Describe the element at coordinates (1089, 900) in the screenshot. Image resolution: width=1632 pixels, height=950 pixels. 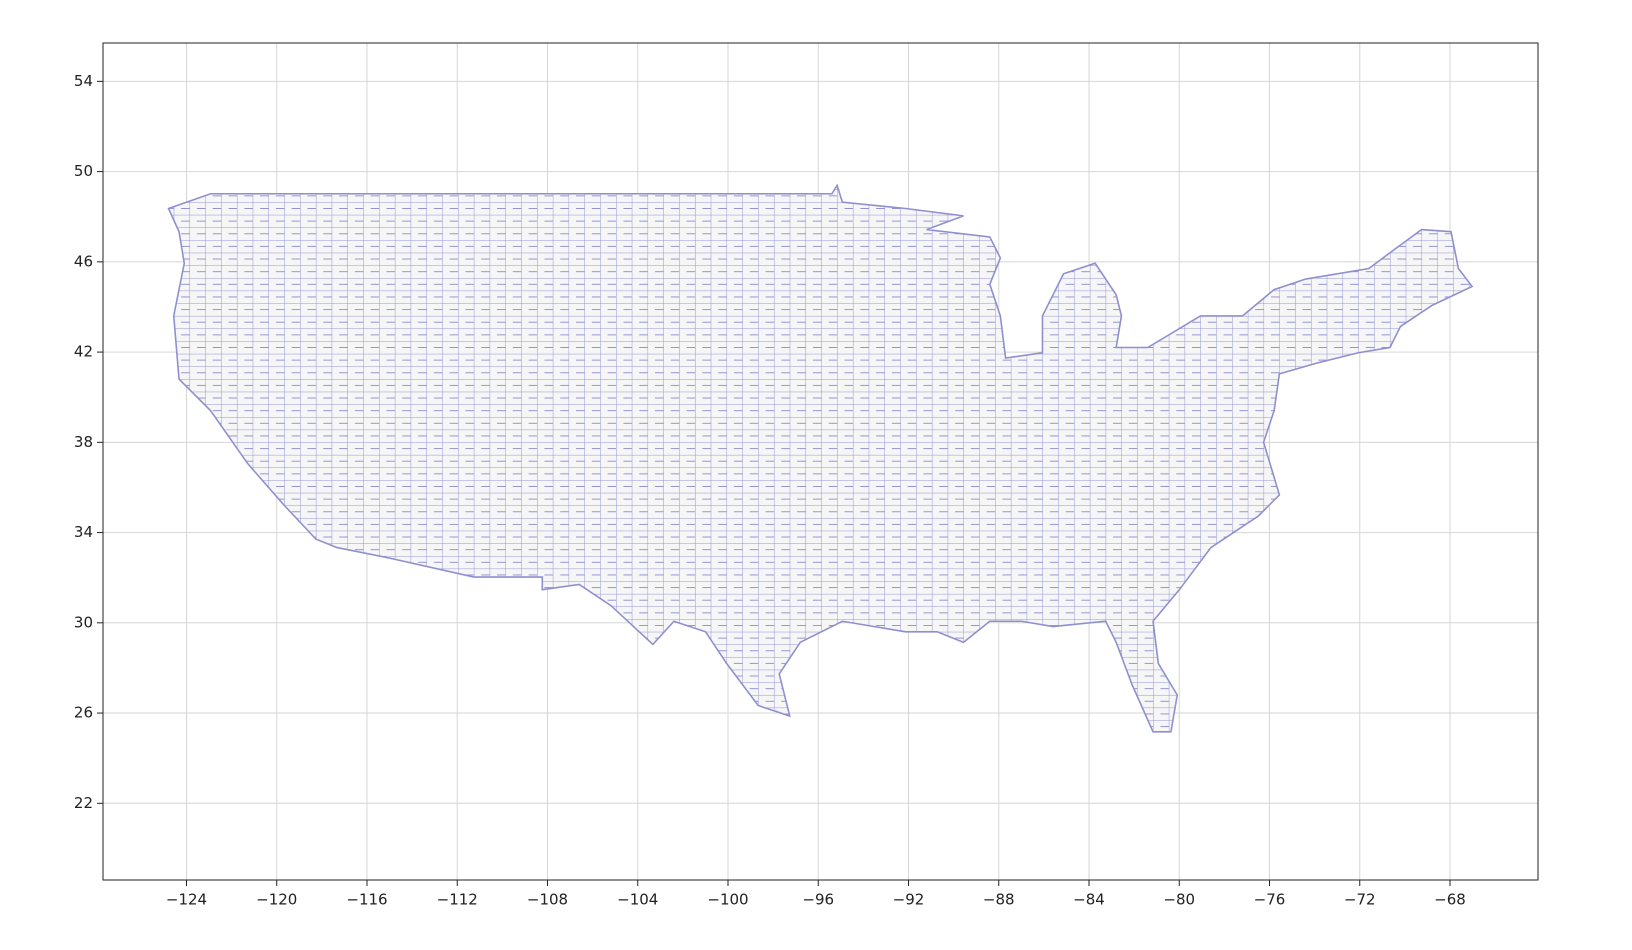
I see `x-tick-label: −84` at that location.